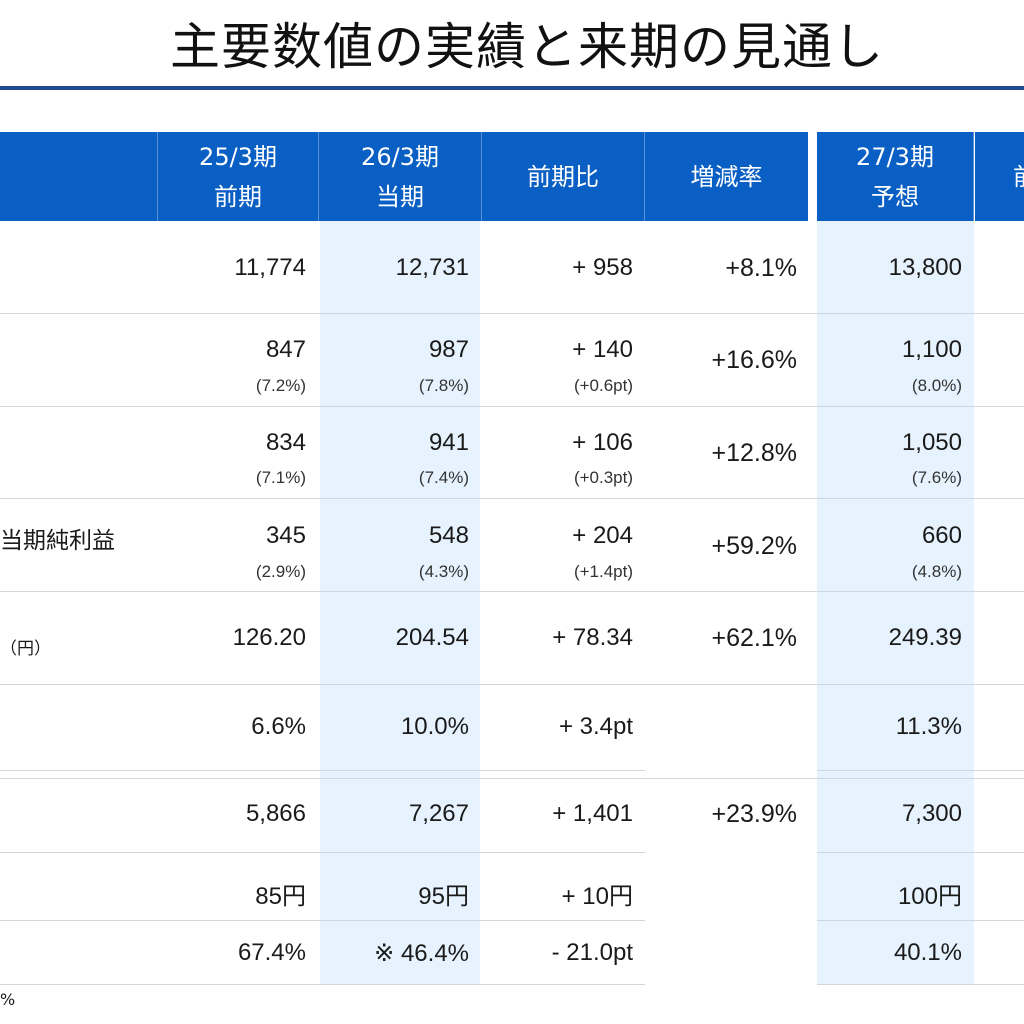 The height and width of the screenshot is (1024, 1024). What do you see at coordinates (754, 360) in the screenshot?
I see `rate-value: +16.6%` at bounding box center [754, 360].